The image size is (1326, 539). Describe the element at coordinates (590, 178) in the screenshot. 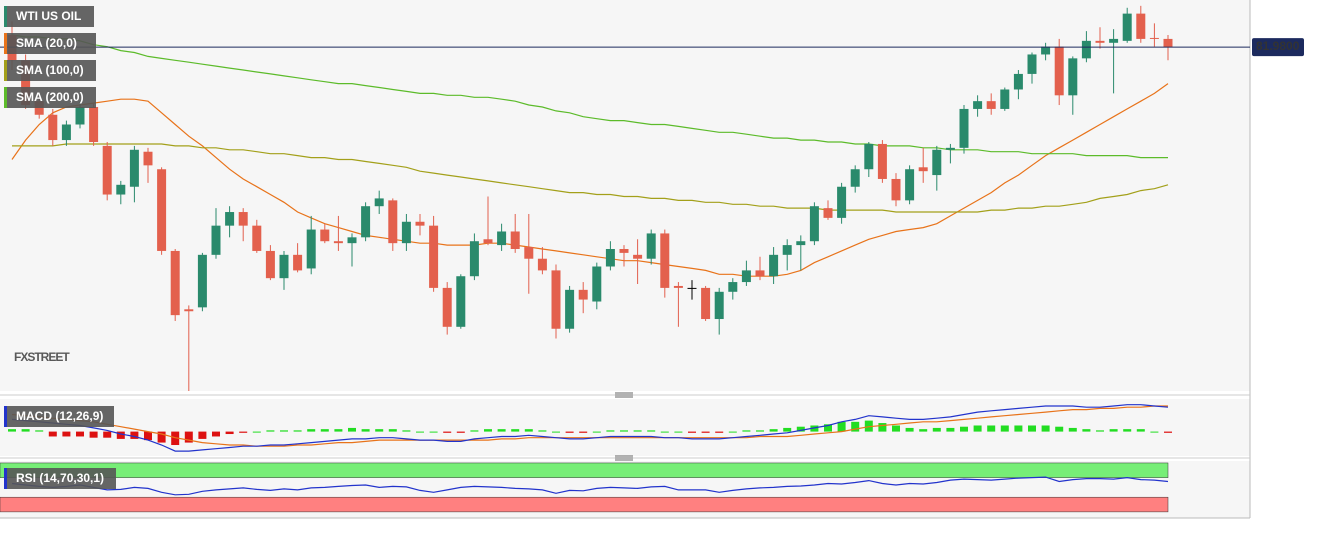

I see `sma-line` at that location.